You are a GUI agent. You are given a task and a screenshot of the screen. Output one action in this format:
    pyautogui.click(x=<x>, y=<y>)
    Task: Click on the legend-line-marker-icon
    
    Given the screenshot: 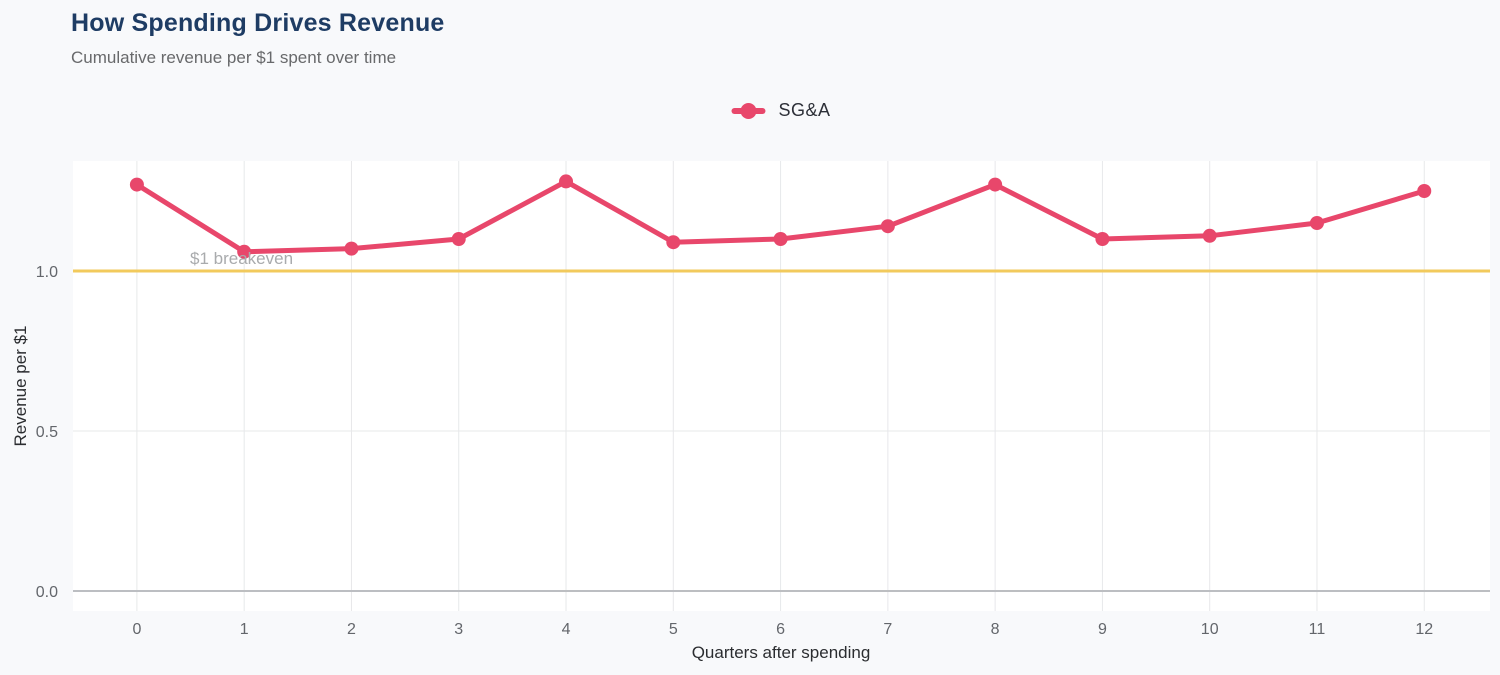 What is the action you would take?
    pyautogui.click(x=748, y=110)
    